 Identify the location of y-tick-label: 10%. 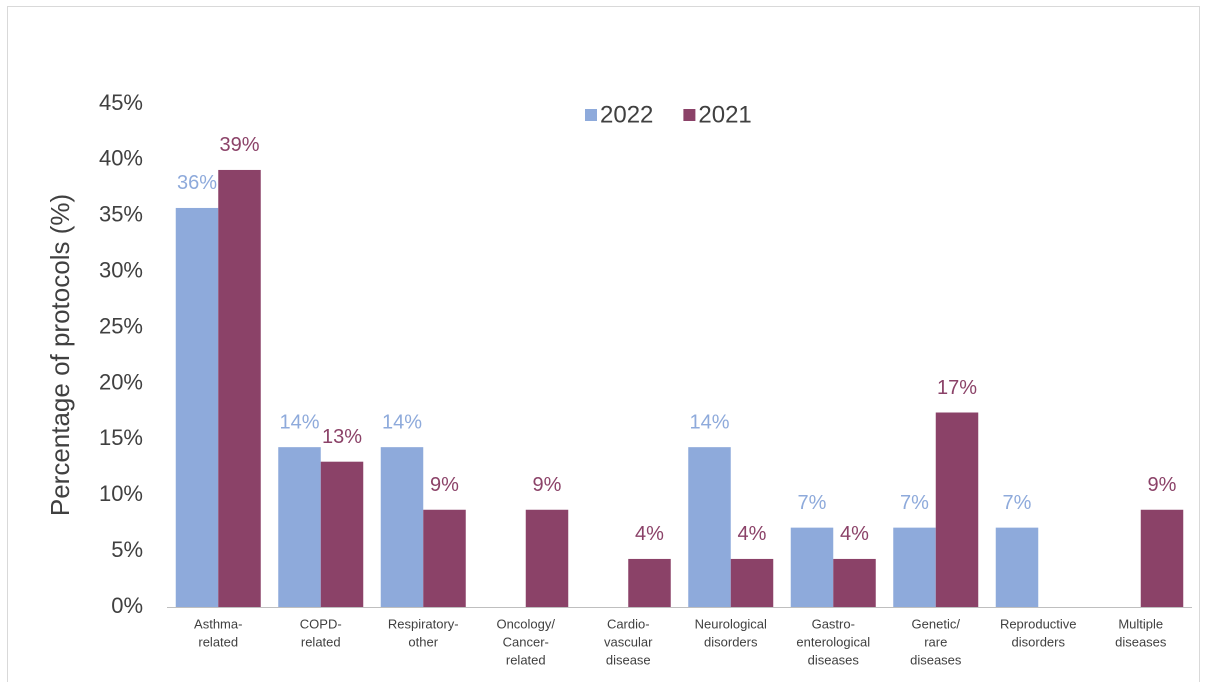
(121, 493).